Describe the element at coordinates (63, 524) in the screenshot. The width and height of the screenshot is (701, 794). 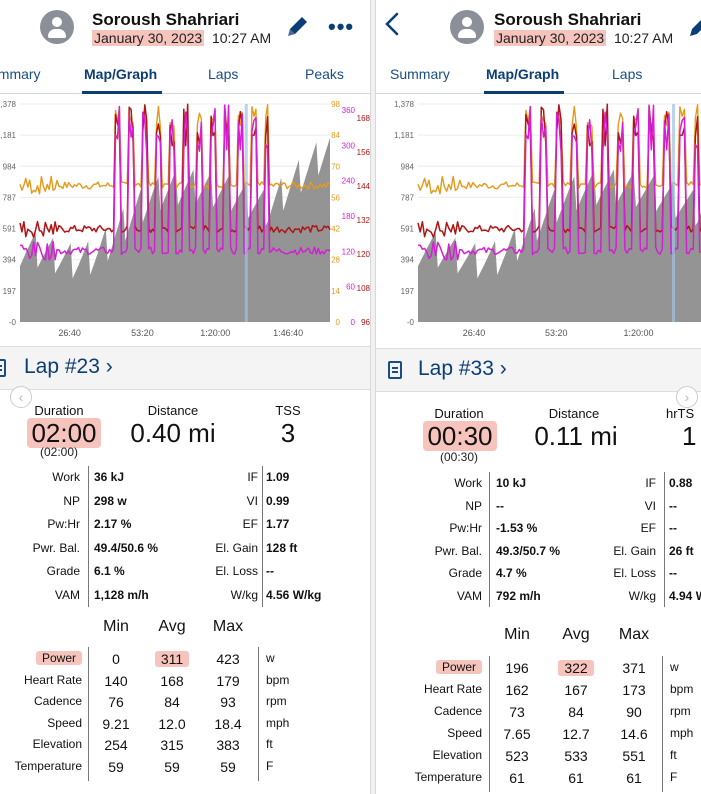
I see `metric-label: Pw:Hr` at that location.